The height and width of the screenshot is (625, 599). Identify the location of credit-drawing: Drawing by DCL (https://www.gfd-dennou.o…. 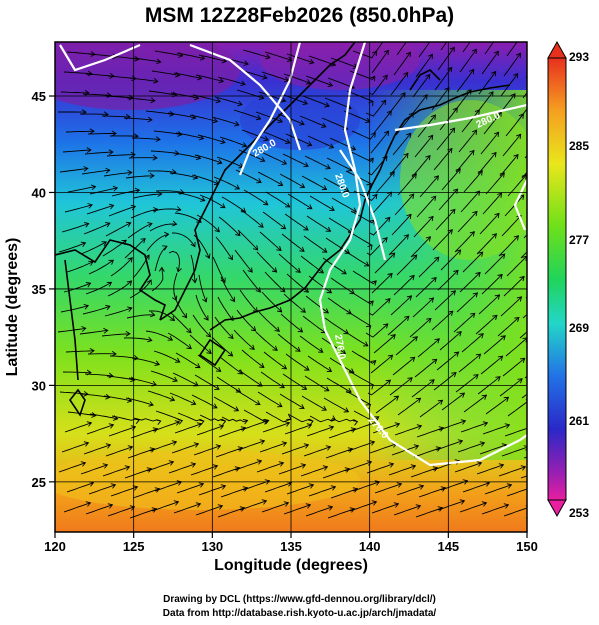
(299, 599).